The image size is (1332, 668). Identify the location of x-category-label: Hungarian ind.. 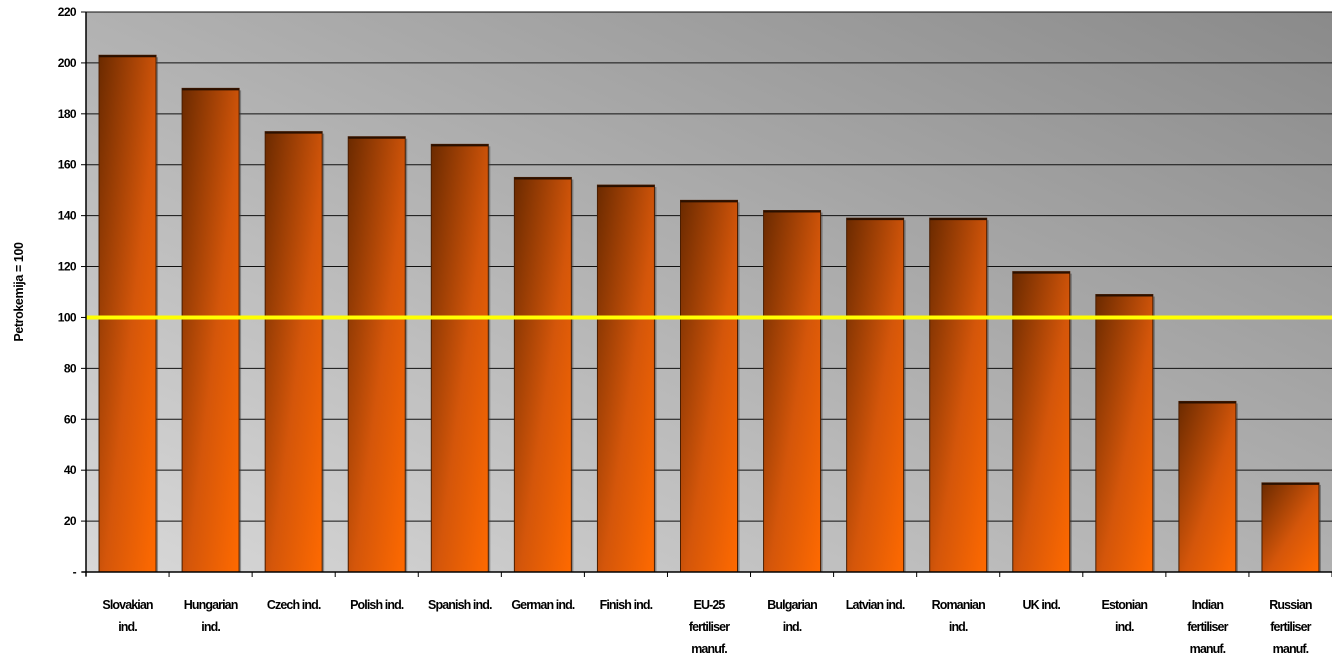
(211, 616).